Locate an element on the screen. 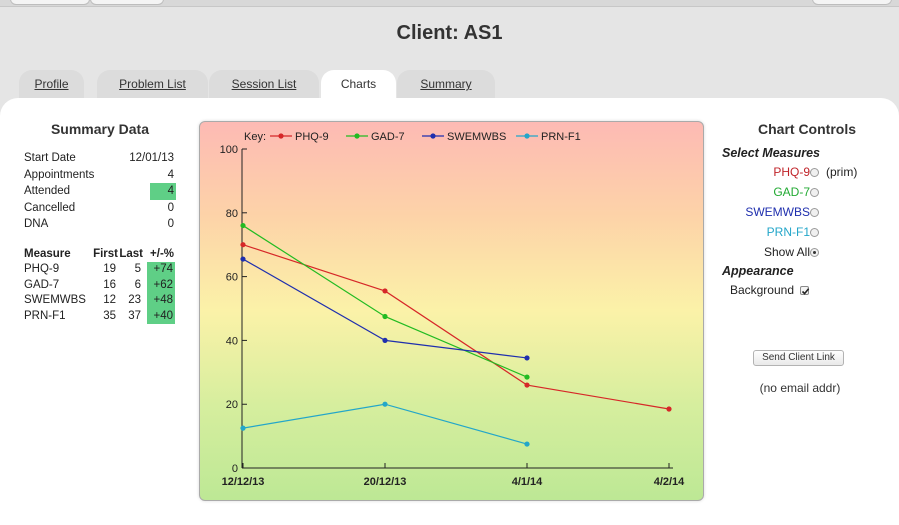 The width and height of the screenshot is (899, 525). tab-problem-list: Problem List is located at coordinates (152, 85).